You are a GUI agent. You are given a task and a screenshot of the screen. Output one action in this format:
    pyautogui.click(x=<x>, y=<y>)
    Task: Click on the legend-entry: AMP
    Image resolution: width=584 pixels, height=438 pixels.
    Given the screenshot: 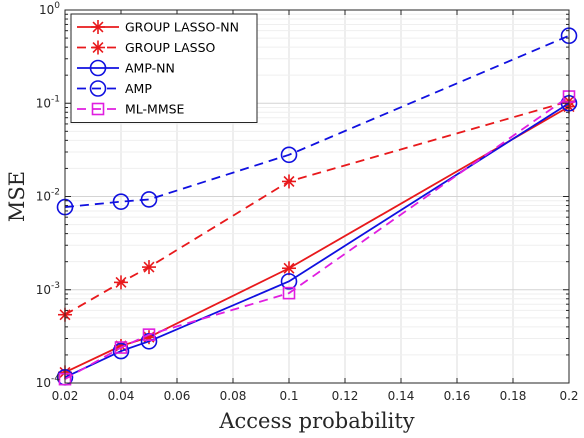 What is the action you would take?
    pyautogui.click(x=114, y=88)
    